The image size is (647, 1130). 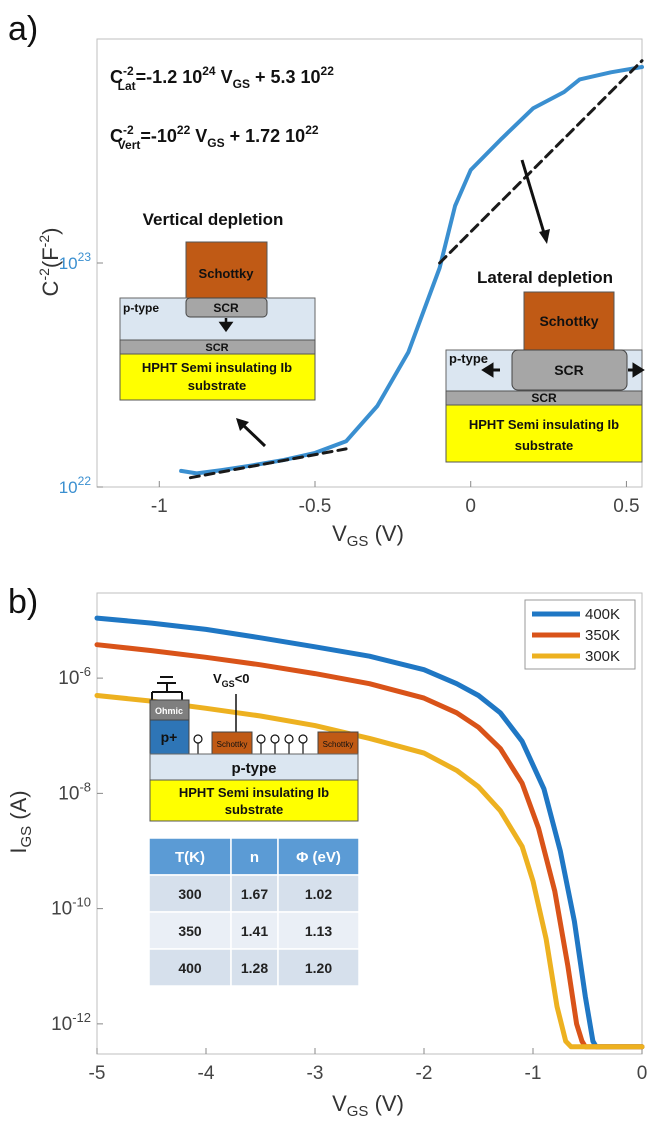 I want to click on legend-label-400K: 400K, so click(x=602, y=614).